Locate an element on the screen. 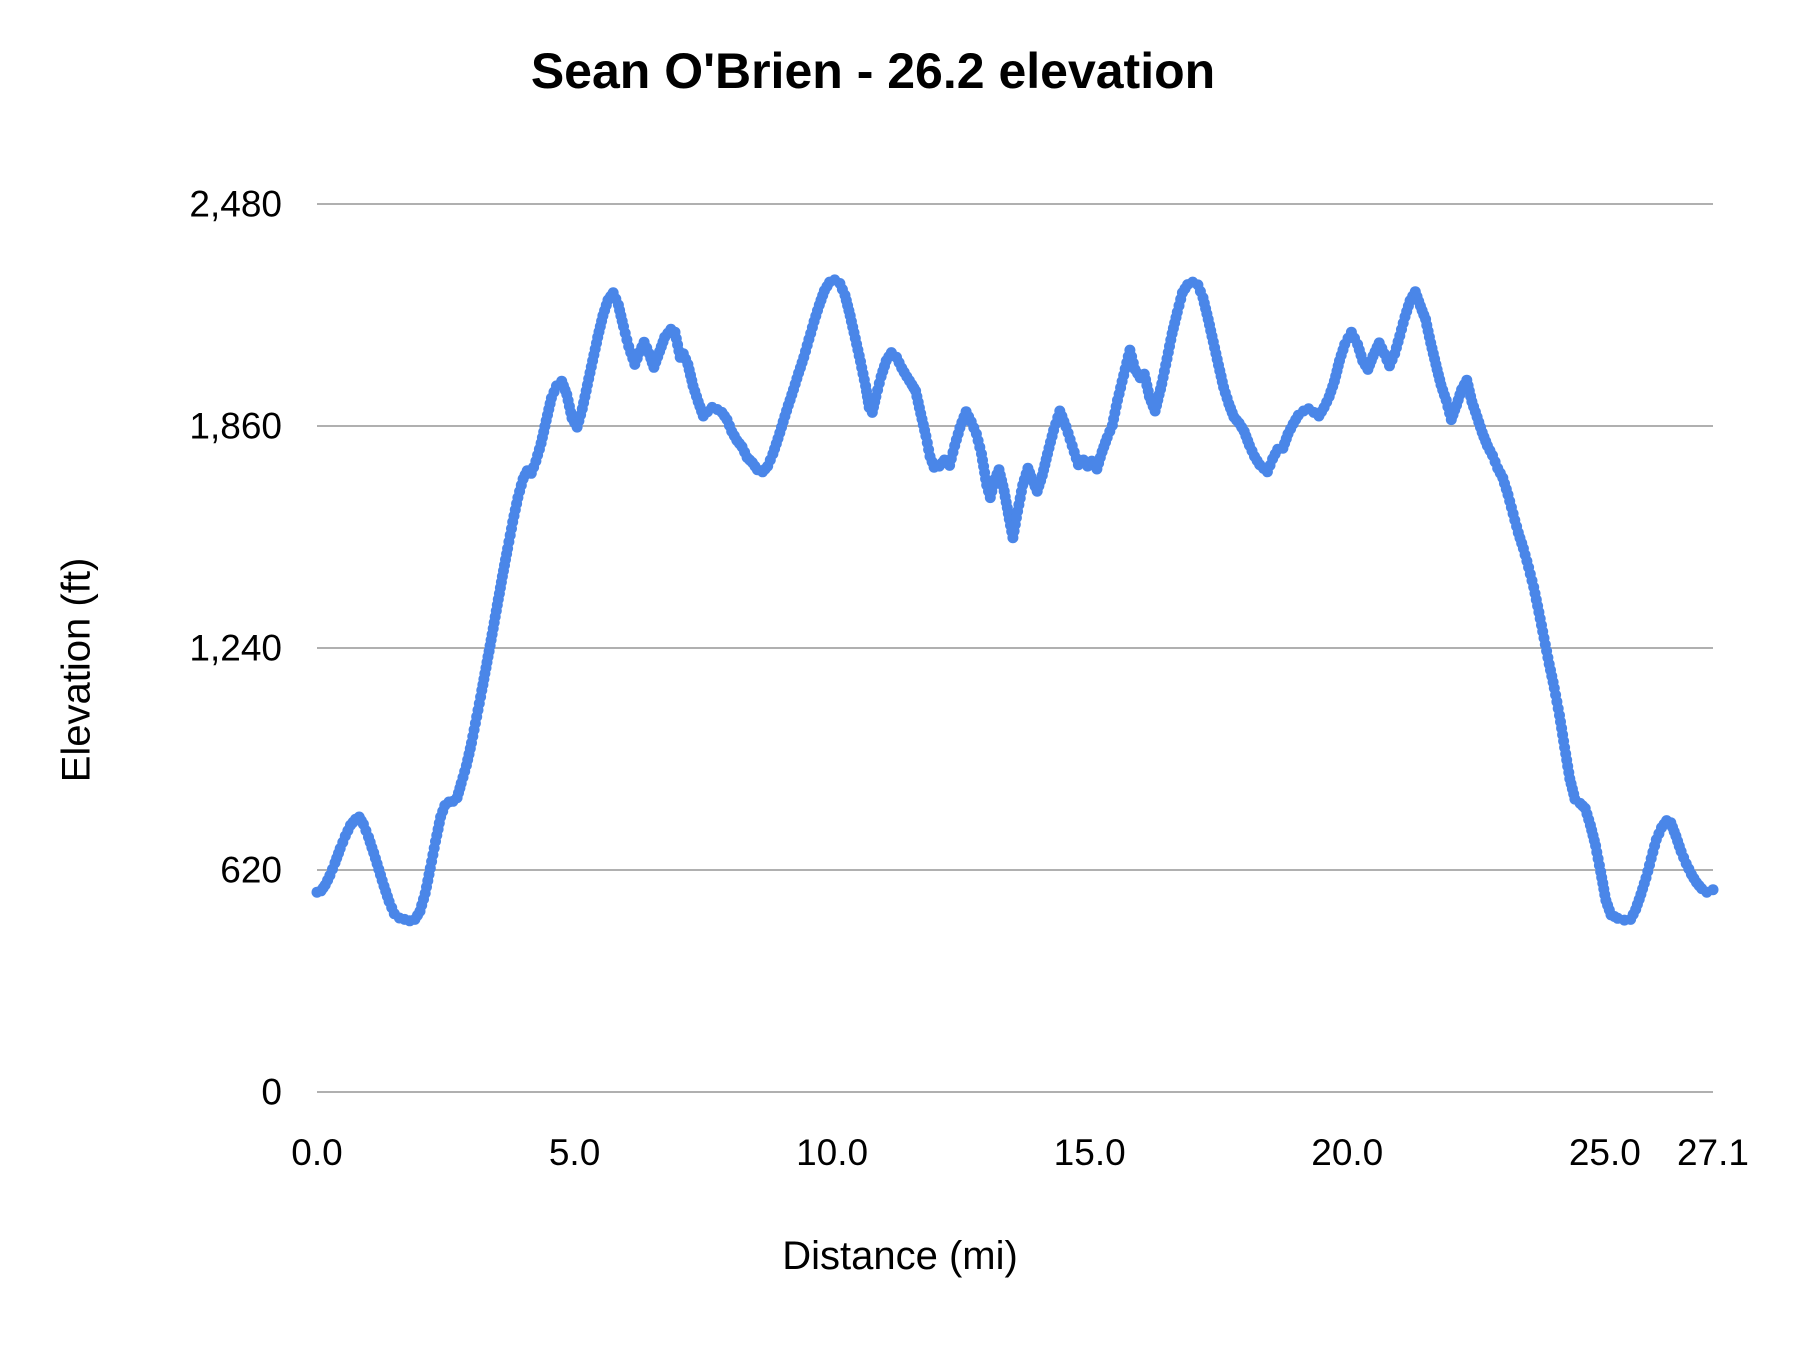 This screenshot has width=1800, height=1350. x-tick-label: 10.0 is located at coordinates (832, 1152).